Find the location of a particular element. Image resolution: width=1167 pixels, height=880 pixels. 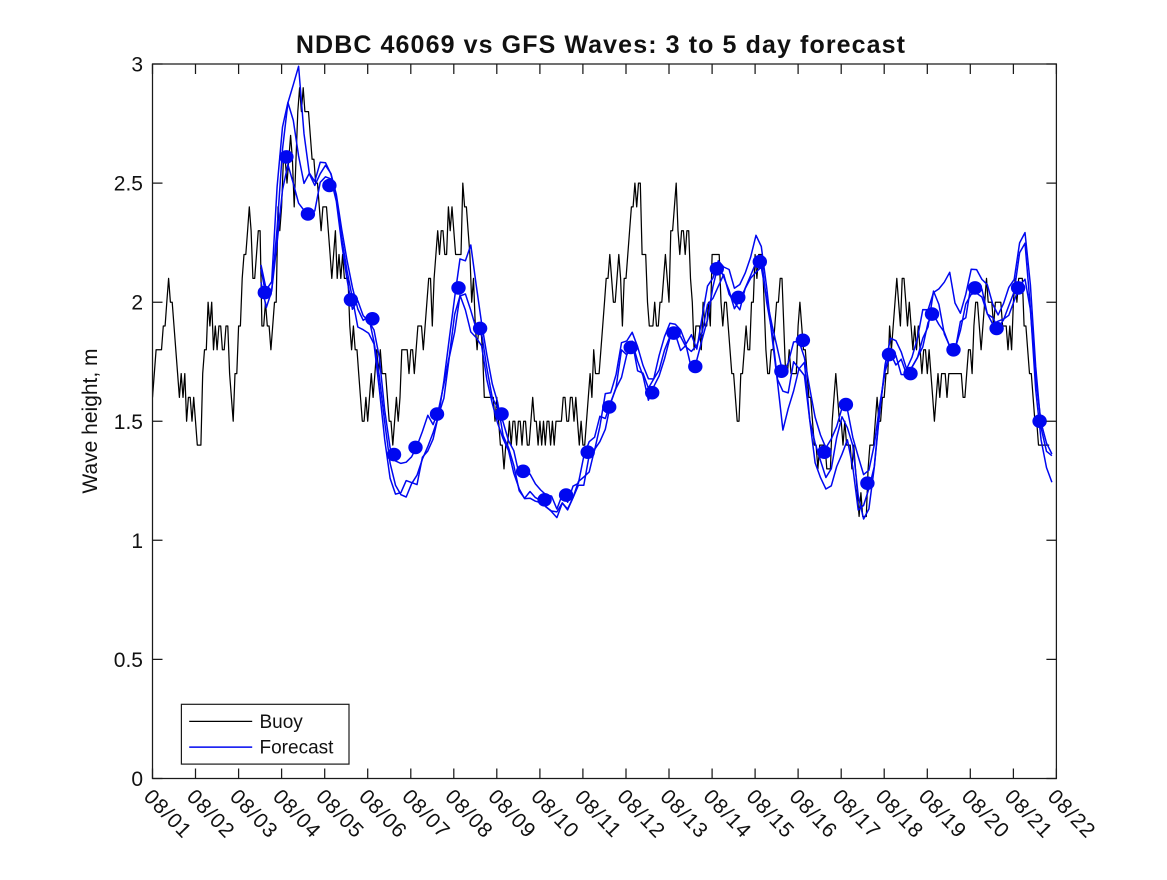

svg-text: 3 is located at coordinates (137, 65).